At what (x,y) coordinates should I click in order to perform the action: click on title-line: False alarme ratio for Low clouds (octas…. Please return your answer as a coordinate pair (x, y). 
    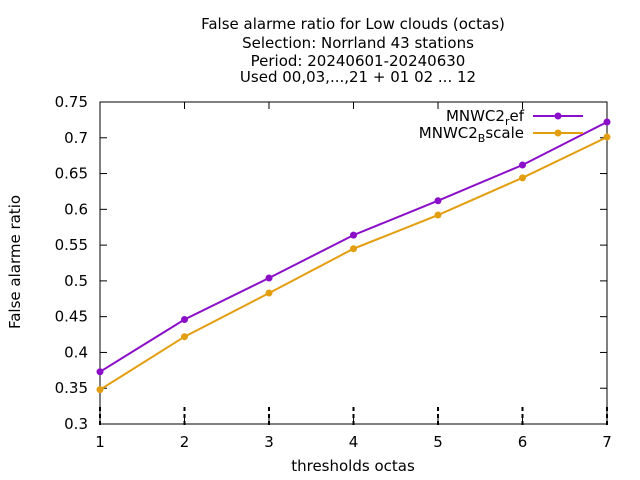
    Looking at the image, I should click on (353, 24).